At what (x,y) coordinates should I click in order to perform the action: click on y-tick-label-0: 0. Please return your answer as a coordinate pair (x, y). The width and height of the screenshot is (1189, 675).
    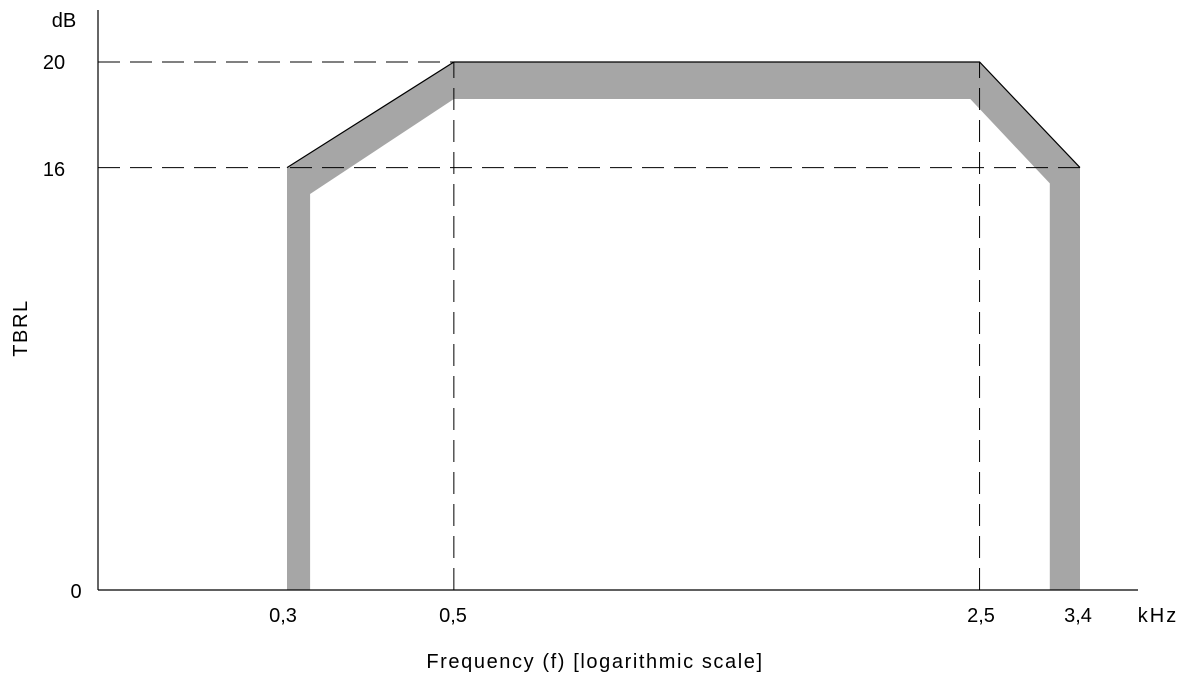
    Looking at the image, I should click on (75, 592).